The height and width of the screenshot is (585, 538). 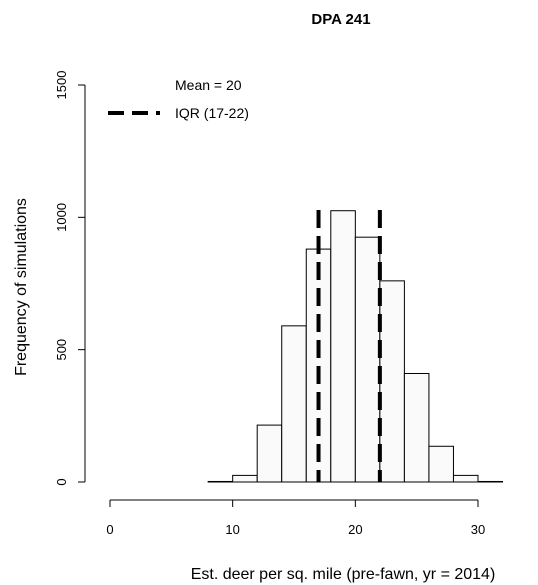 I want to click on x-tick-label-1: 10, so click(x=232, y=529).